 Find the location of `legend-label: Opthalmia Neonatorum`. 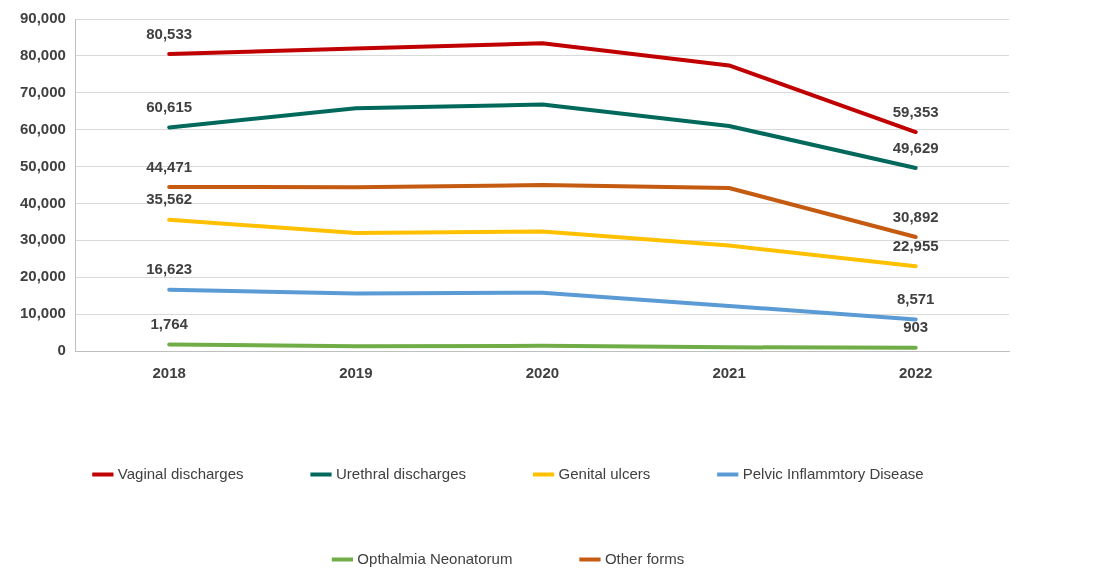

legend-label: Opthalmia Neonatorum is located at coordinates (435, 558).